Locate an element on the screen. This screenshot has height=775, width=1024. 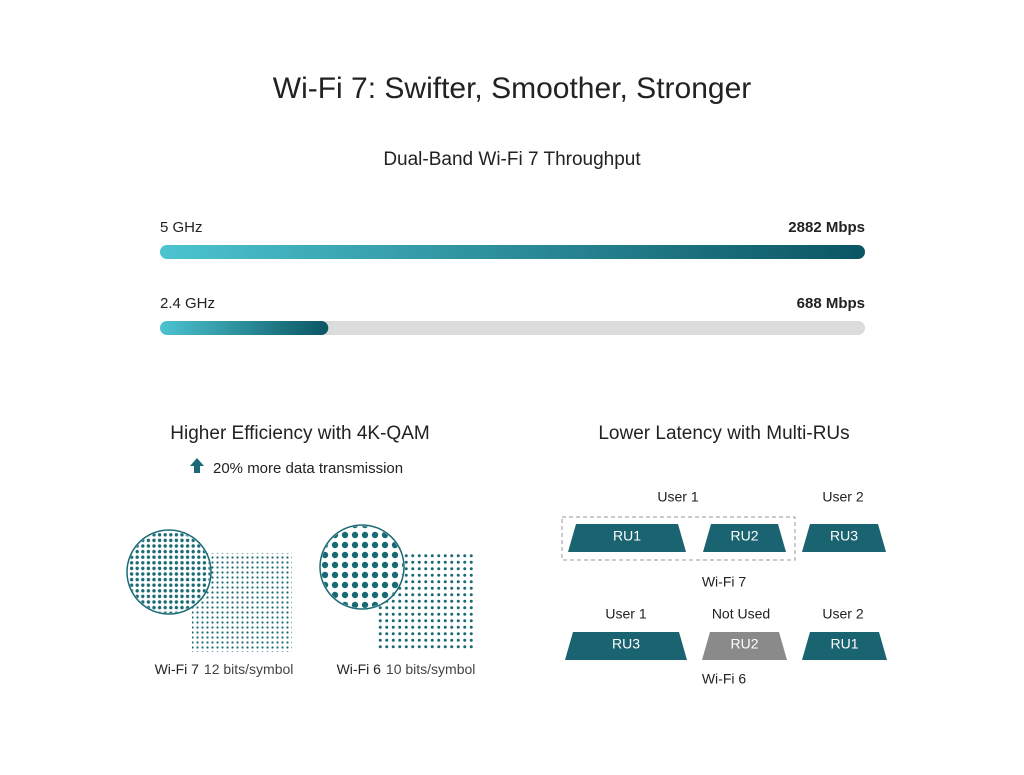
caption-detail: 10 bits/symbol is located at coordinates (430, 669).